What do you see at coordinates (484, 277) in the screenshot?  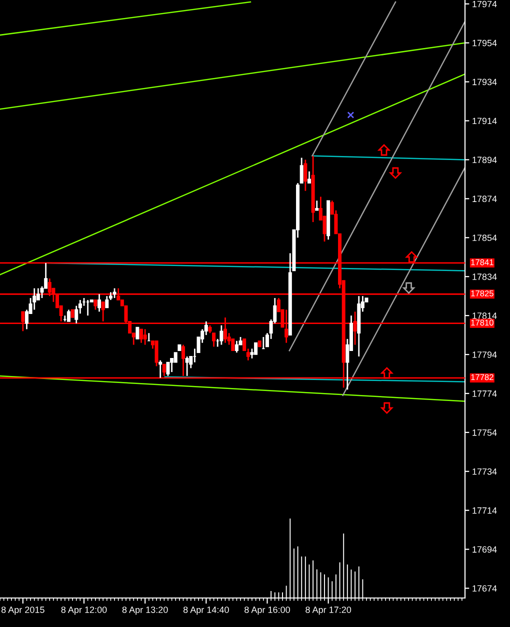 I see `y-tick-label: 17834` at bounding box center [484, 277].